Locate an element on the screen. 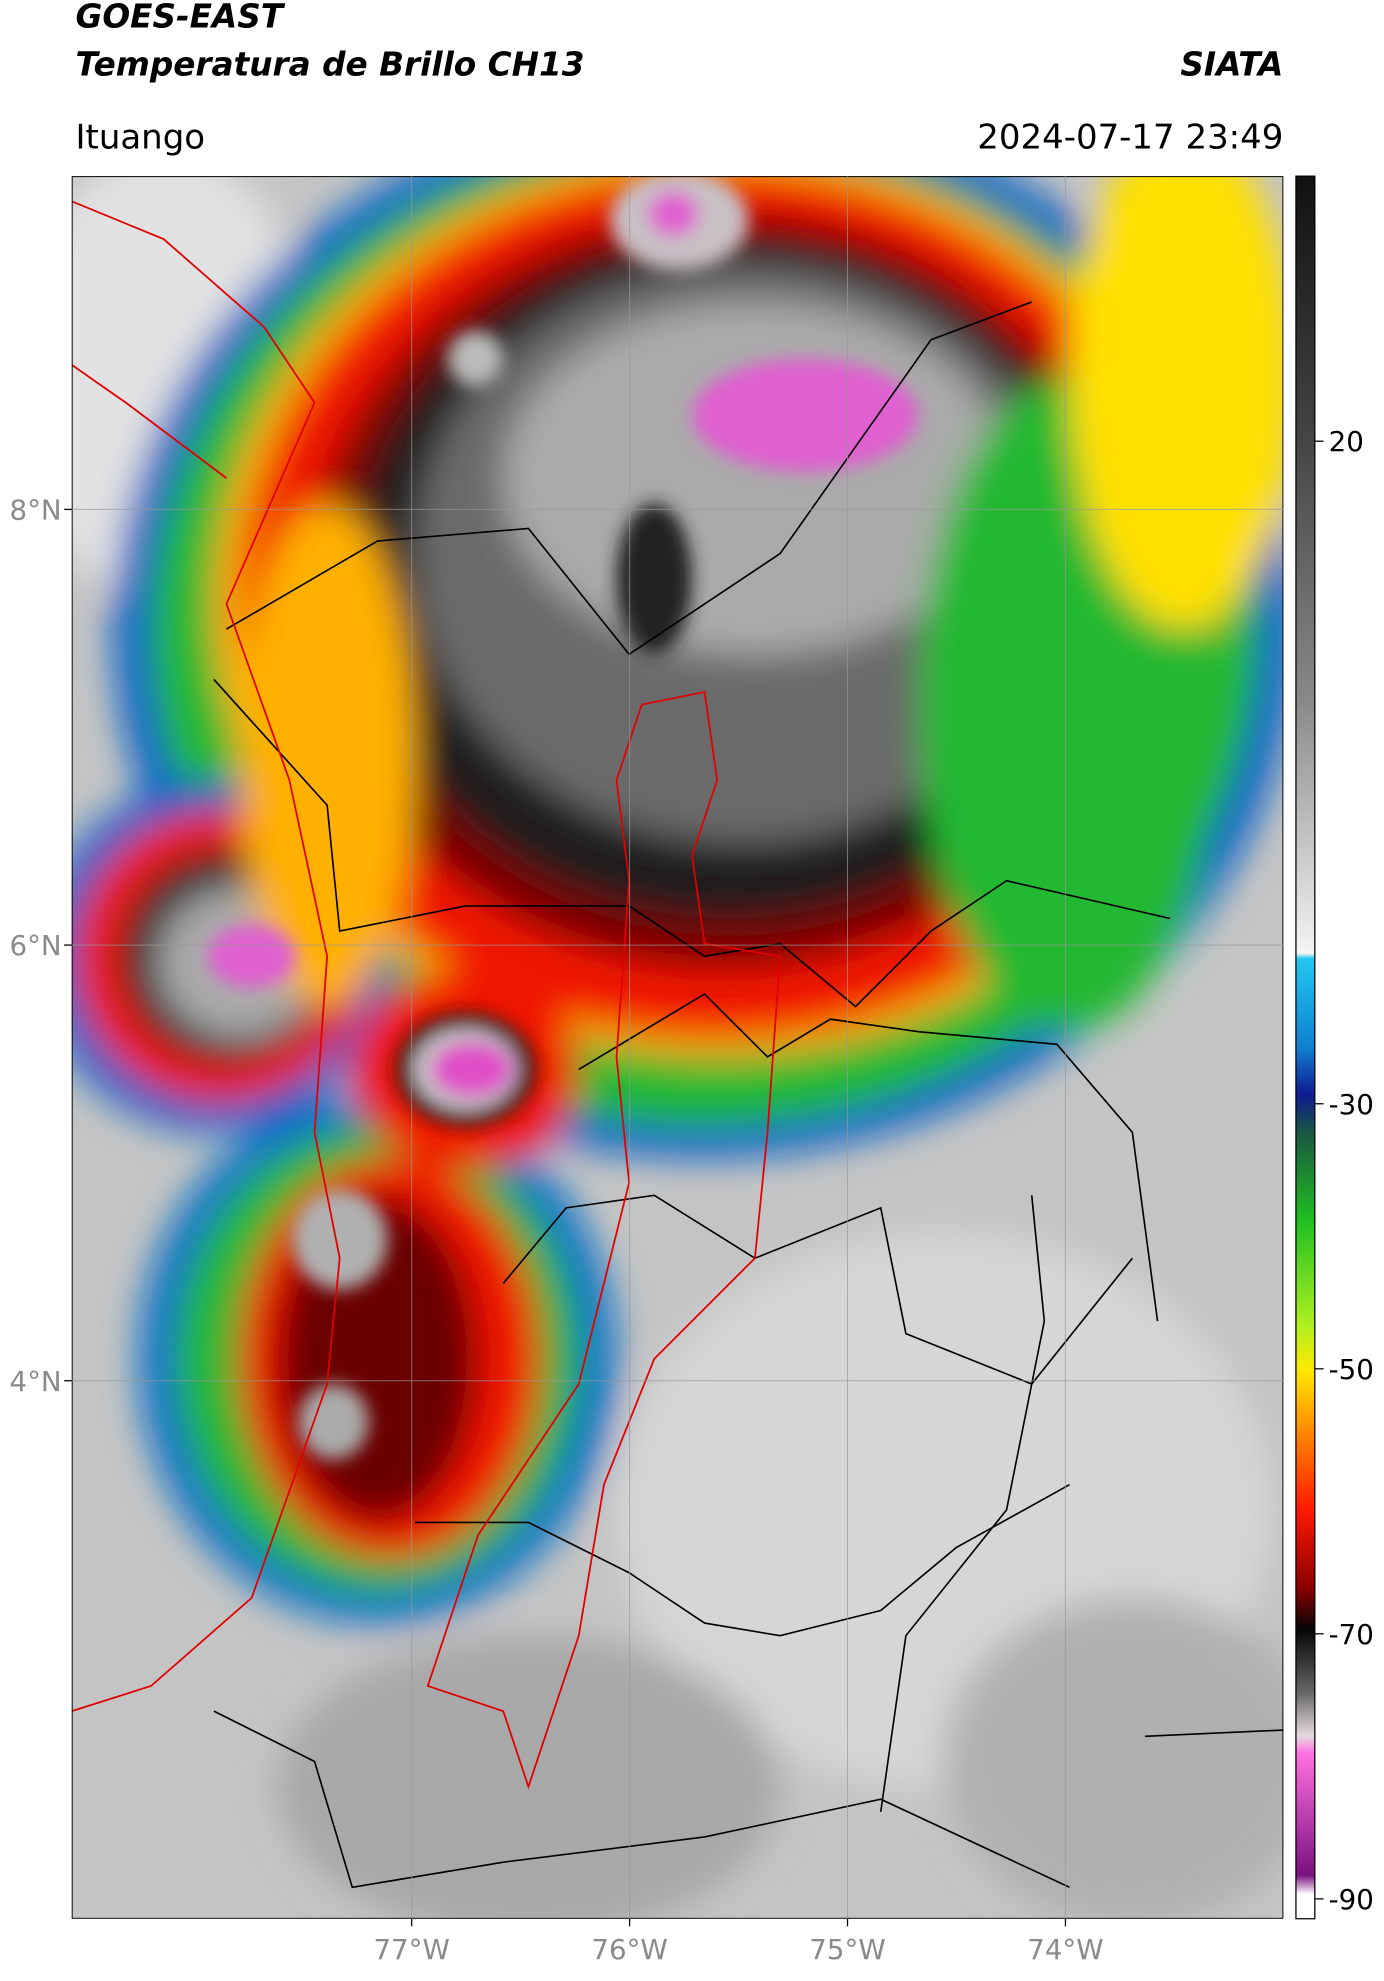 The width and height of the screenshot is (1384, 1981). x-tick-label: 74°W is located at coordinates (1065, 1949).